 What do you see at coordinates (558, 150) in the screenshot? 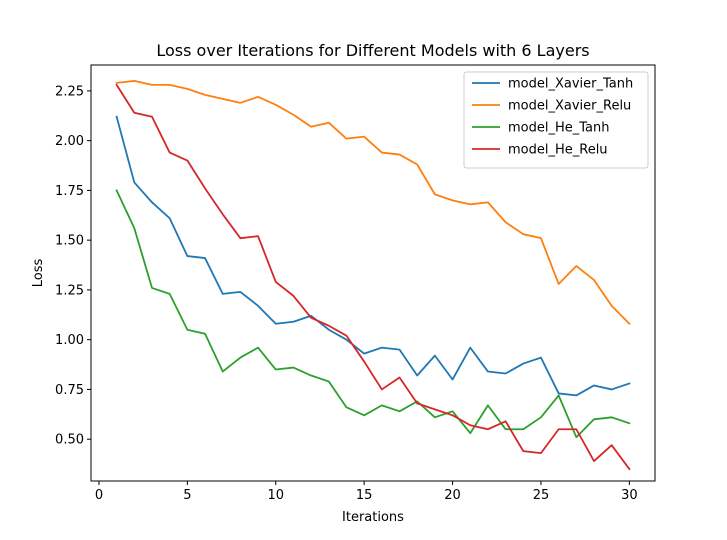
I see `legend-label: model_He_Relu` at bounding box center [558, 150].